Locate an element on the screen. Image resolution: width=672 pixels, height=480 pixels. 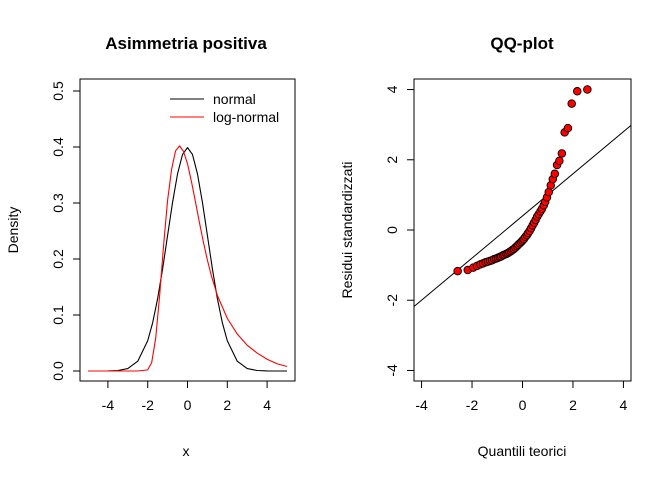
density-plot-title: Asimmetria positiva is located at coordinates (186, 43).